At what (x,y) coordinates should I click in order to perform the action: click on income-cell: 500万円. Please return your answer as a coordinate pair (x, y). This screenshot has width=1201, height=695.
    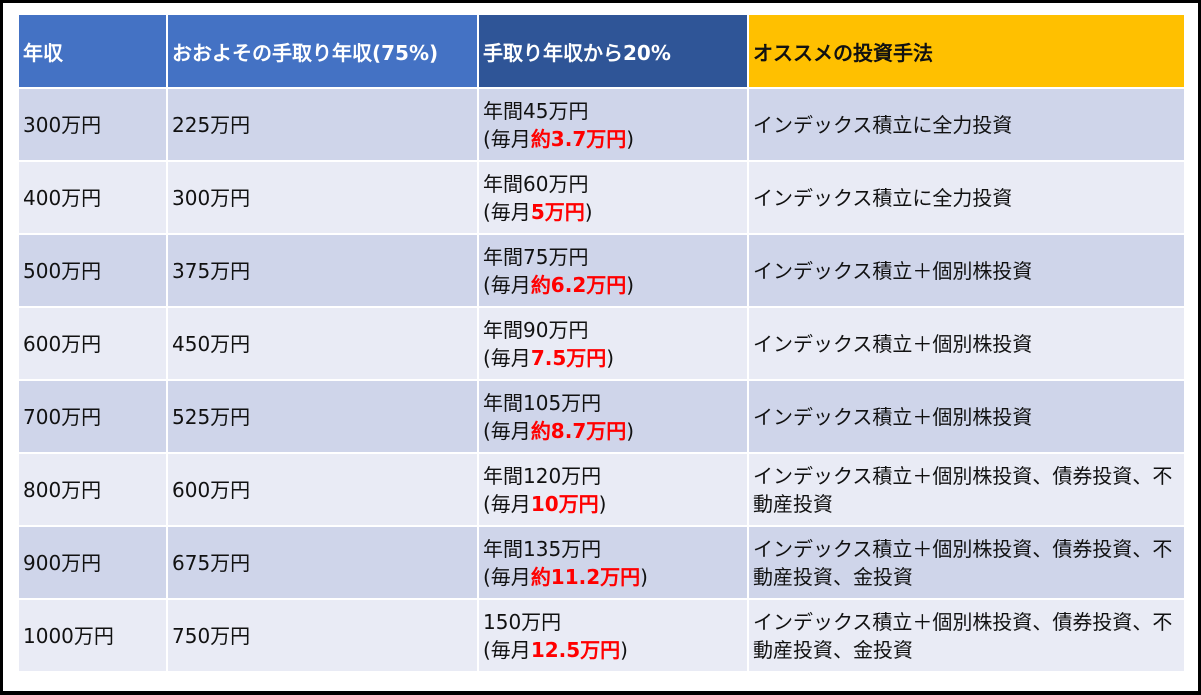
    Looking at the image, I should click on (92, 270).